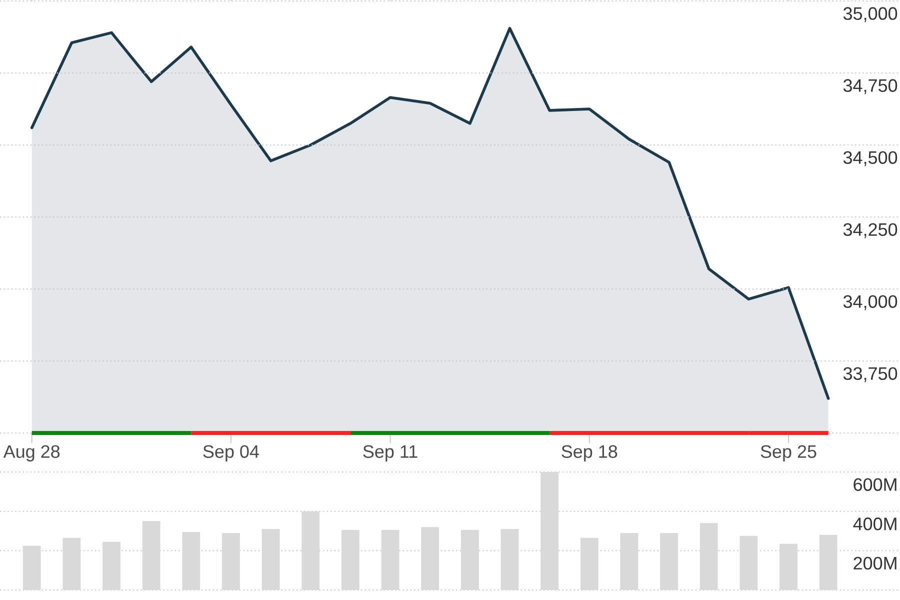 This screenshot has height=600, width=900. I want to click on y-tick-label: 34,250, so click(870, 230).